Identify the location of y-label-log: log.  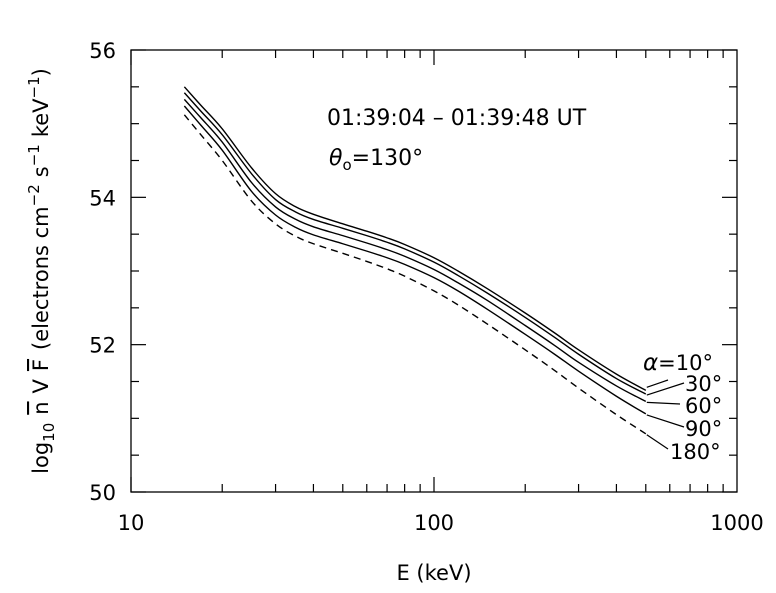
(41, 458).